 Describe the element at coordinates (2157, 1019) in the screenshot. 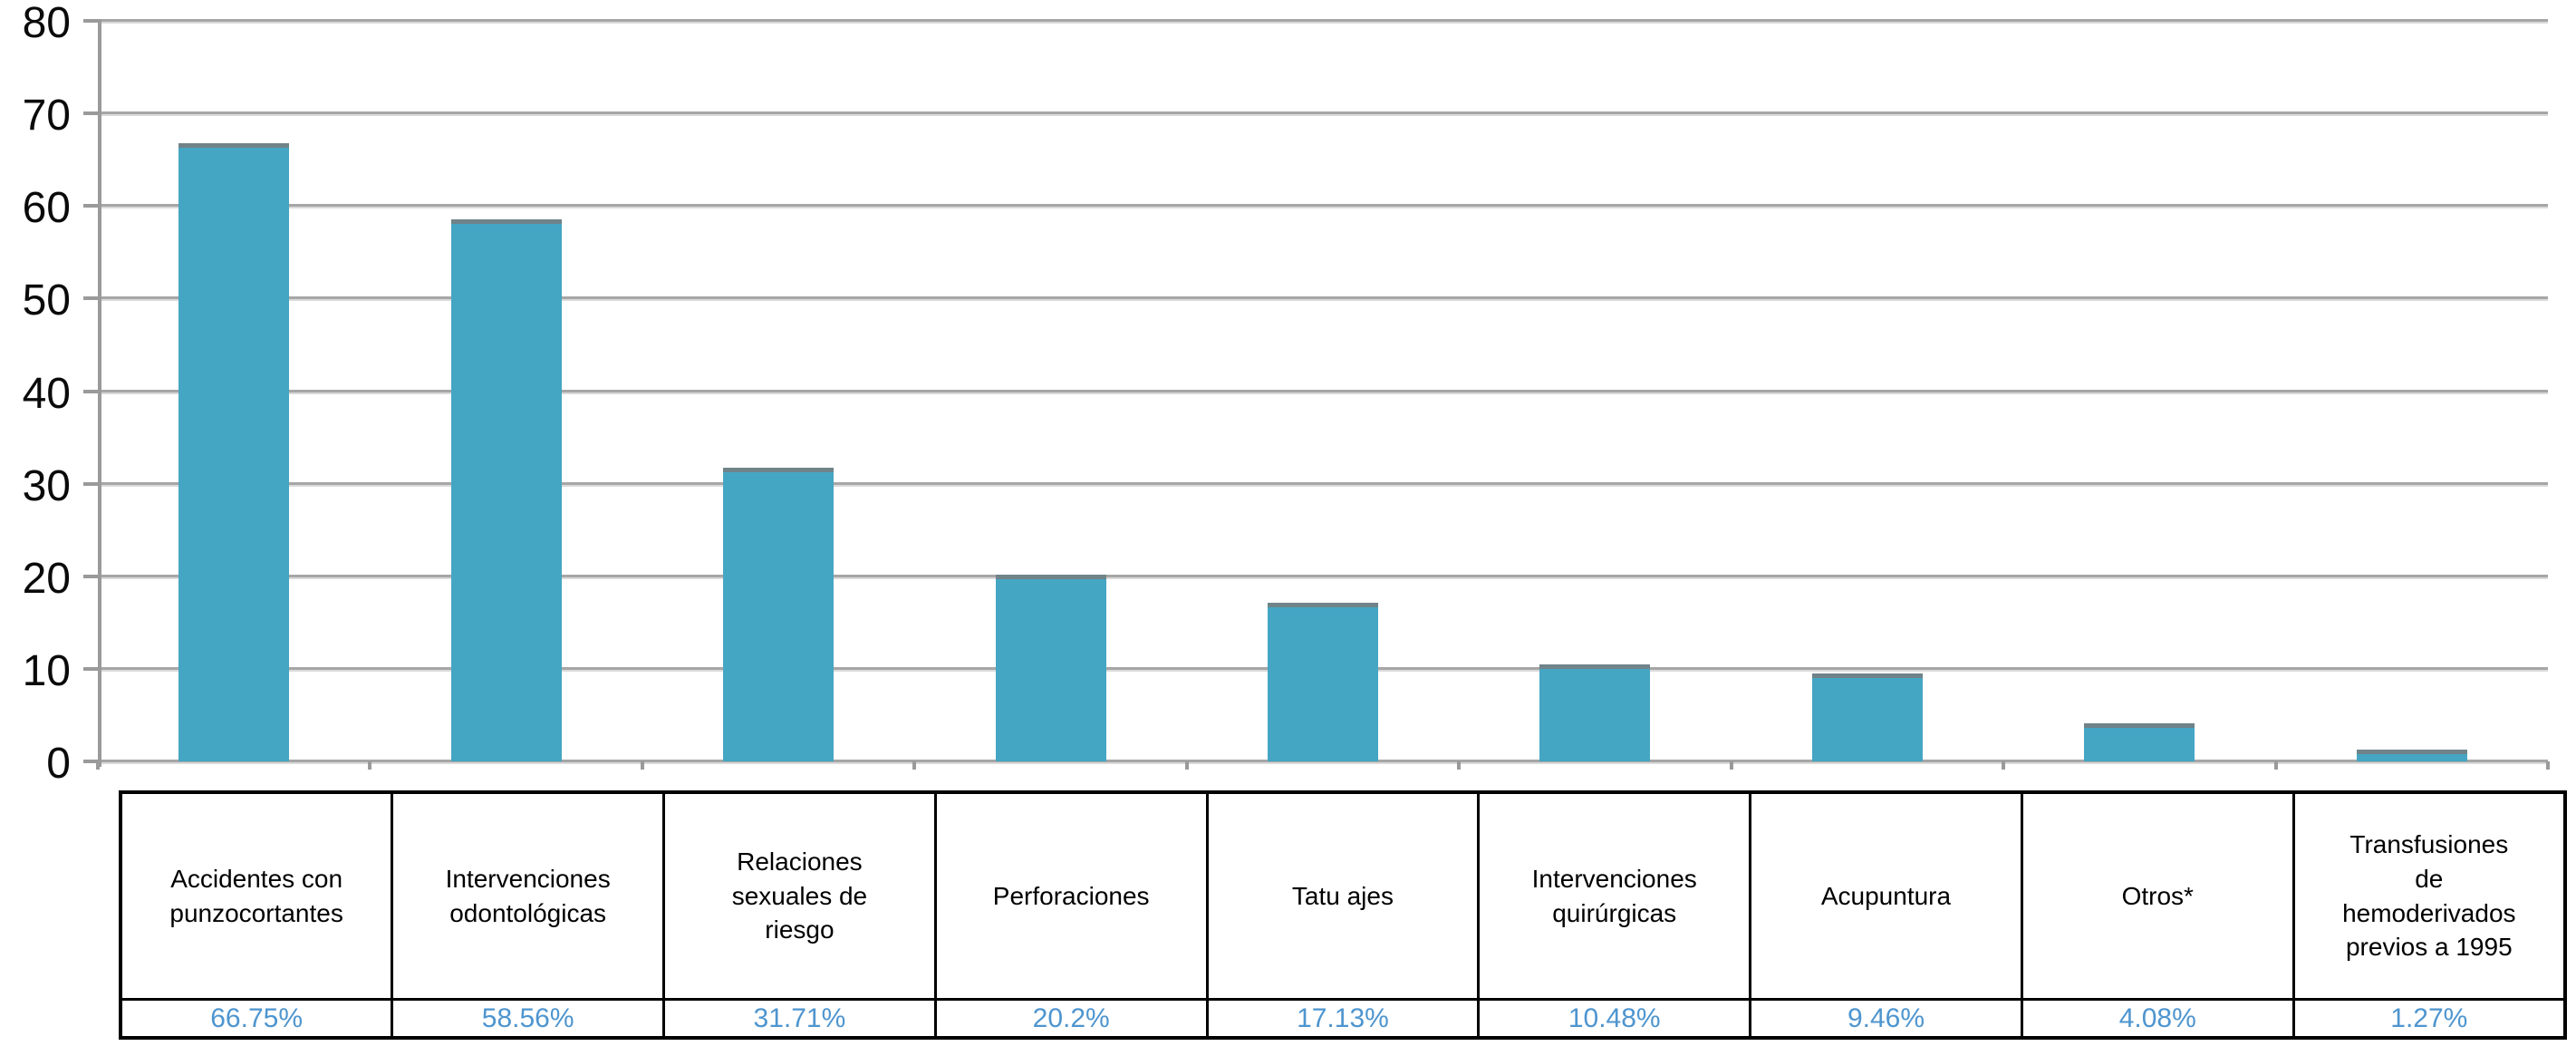

I see `value-cell: 4.08%` at that location.